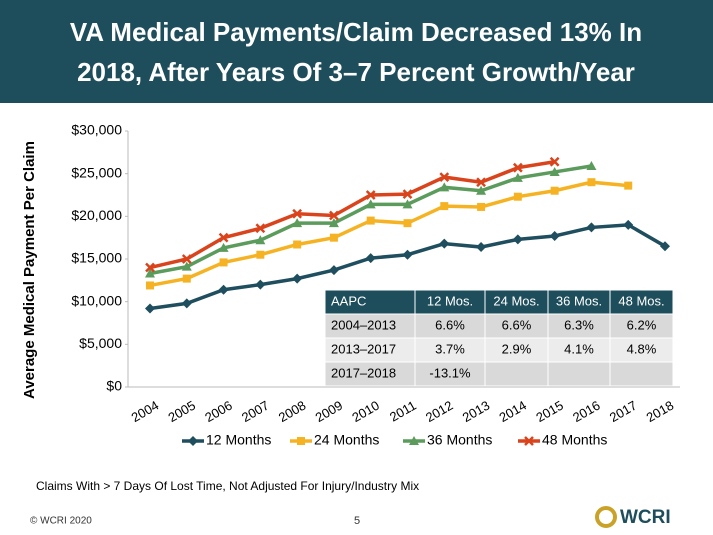 Image resolution: width=713 pixels, height=535 pixels. What do you see at coordinates (645, 517) in the screenshot?
I see `logo-text: WCRI` at bounding box center [645, 517].